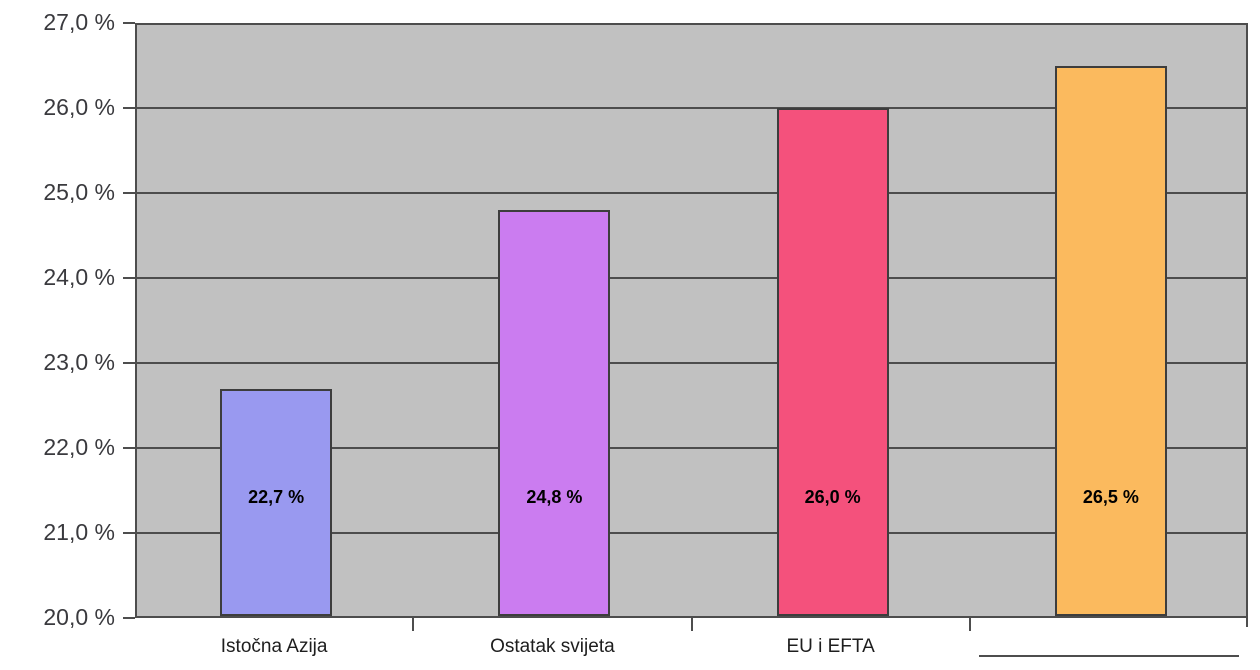 The width and height of the screenshot is (1260, 670). Describe the element at coordinates (554, 497) in the screenshot. I see `bar-value-label: 24,8 %` at that location.